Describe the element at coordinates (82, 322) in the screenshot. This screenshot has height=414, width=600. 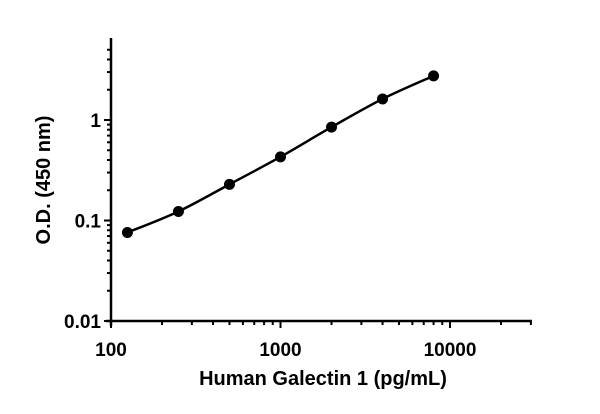
I see `y-tick-label: 0.01` at that location.